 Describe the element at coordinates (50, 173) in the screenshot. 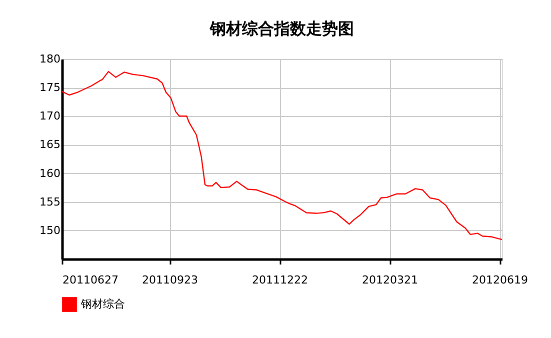

I see `y-tick-label: 160` at that location.